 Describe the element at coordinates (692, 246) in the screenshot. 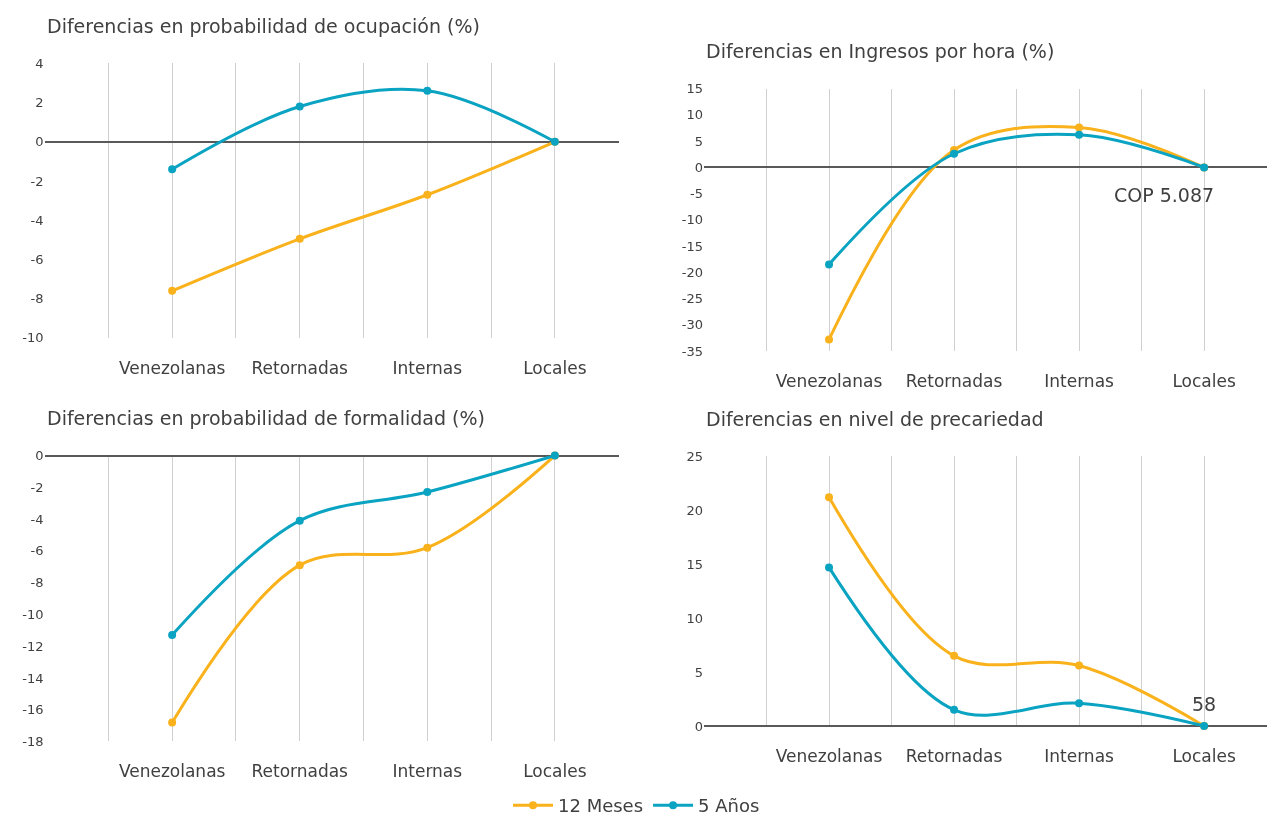

I see `y-tick-label: -15` at that location.